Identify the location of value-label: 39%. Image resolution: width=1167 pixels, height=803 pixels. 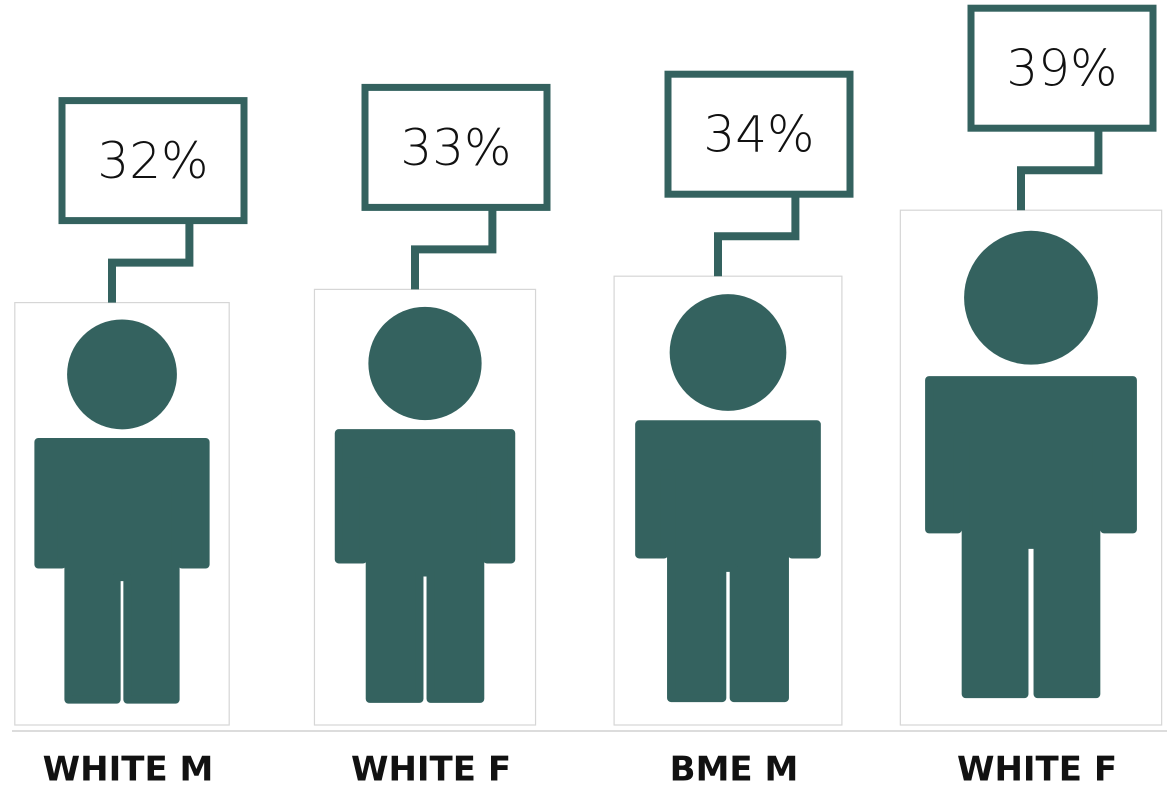
(1061, 69).